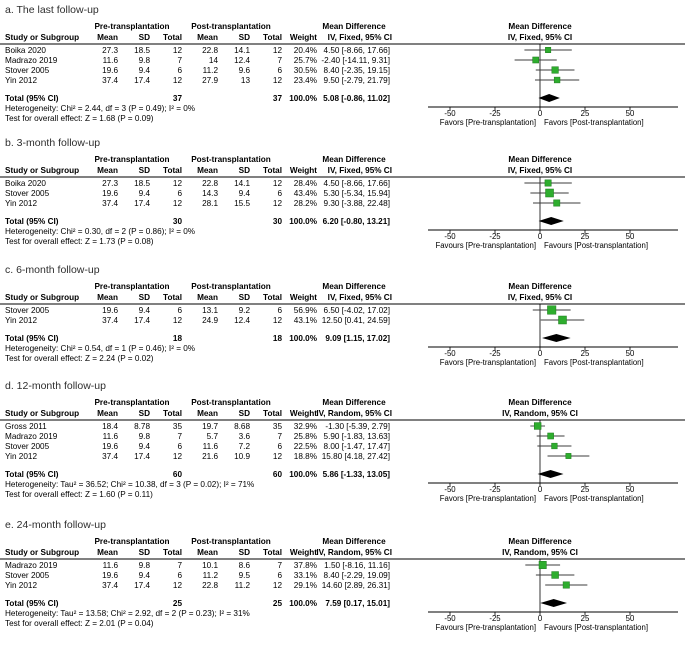  Describe the element at coordinates (245, 310) in the screenshot. I see `post-sd-cell: 9.2` at that location.